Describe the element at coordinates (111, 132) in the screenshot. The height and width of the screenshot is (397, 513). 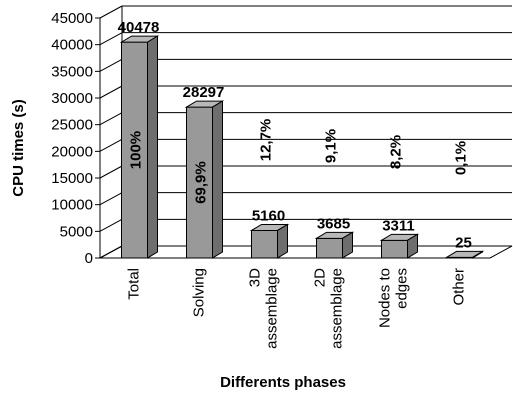
I see `side-wall-edge` at that location.